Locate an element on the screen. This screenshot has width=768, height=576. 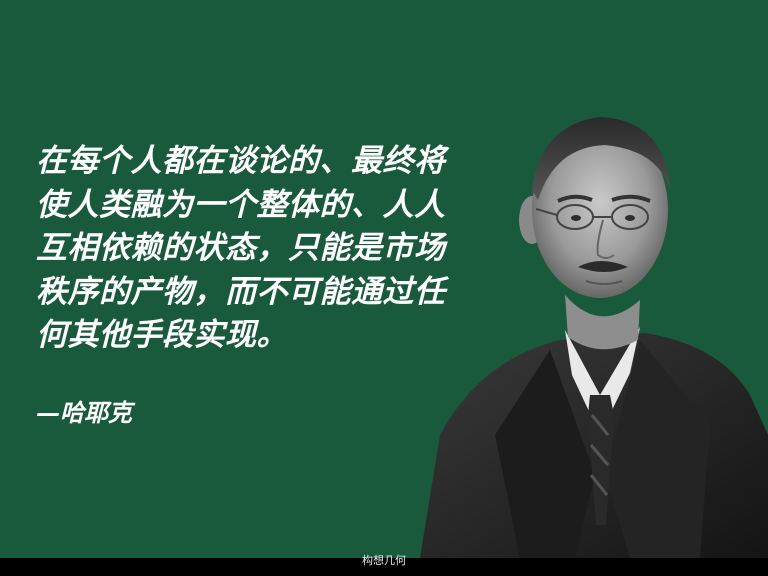
quote-line: 使人类融为一个整体的、人人 is located at coordinates (241, 204).